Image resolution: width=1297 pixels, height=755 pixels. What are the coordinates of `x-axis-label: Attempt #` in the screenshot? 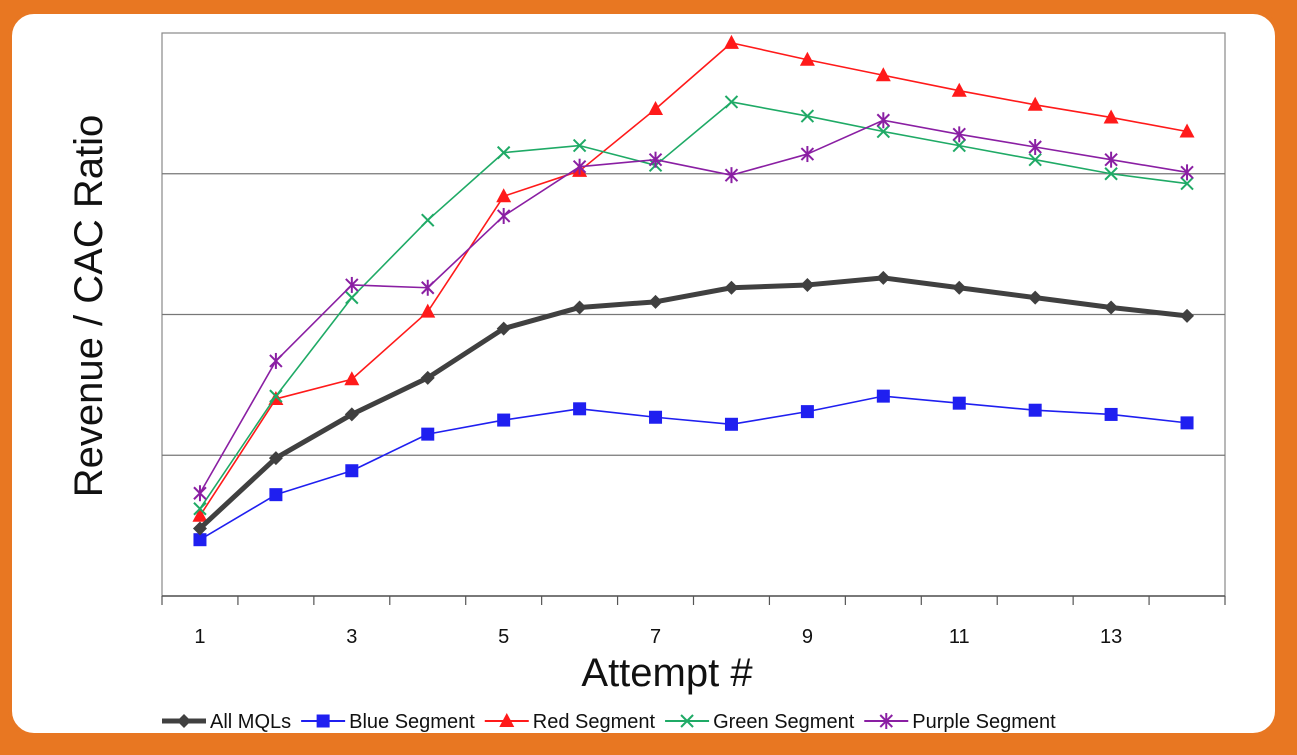 It's located at (667, 673).